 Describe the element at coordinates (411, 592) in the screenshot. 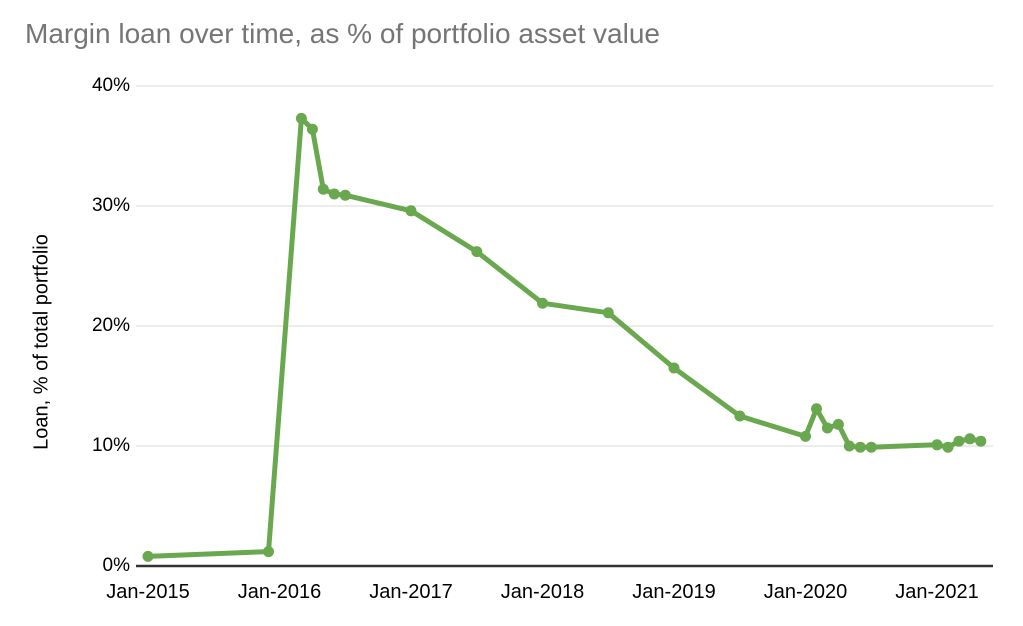

I see `x-tick-label-Jan-2017: Jan-2017` at that location.